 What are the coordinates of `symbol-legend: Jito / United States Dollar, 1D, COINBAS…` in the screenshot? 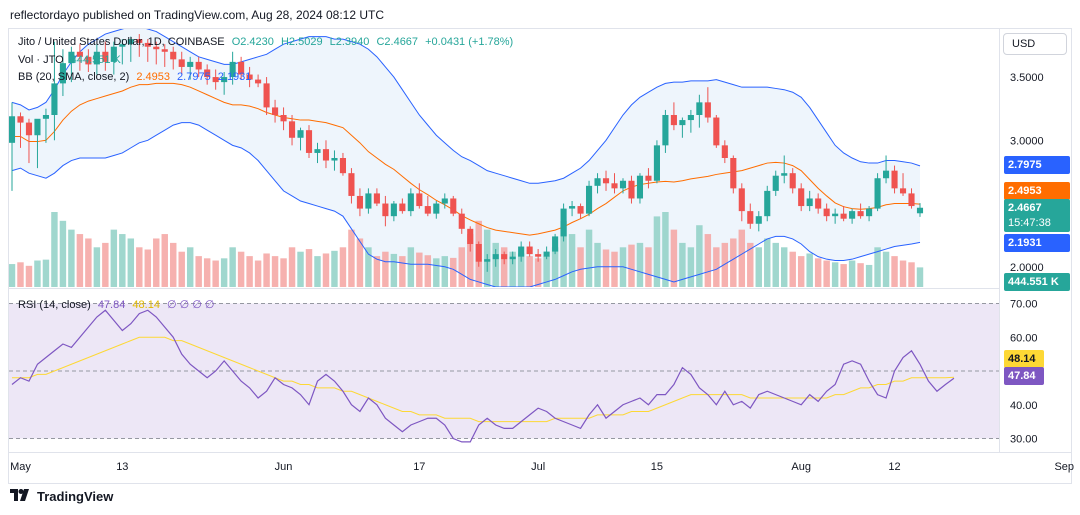 It's located at (267, 42).